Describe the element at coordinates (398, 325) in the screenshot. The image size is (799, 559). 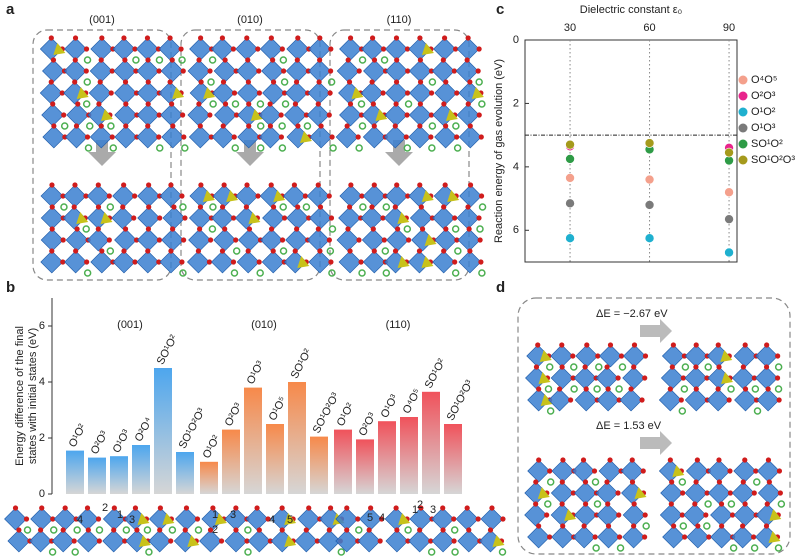
I see `group-label: (110)` at that location.